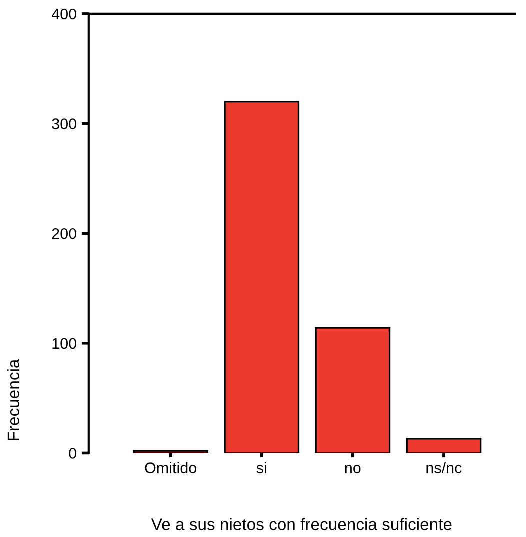 This screenshot has width=526, height=537. What do you see at coordinates (13, 399) in the screenshot?
I see `y-axis-title: Frecuencia` at bounding box center [13, 399].